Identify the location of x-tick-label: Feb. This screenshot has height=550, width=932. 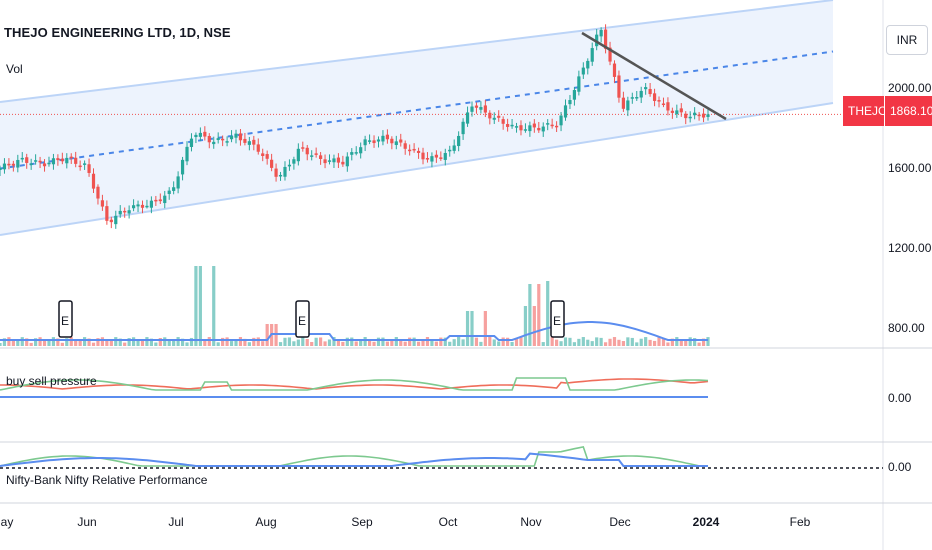
(800, 522).